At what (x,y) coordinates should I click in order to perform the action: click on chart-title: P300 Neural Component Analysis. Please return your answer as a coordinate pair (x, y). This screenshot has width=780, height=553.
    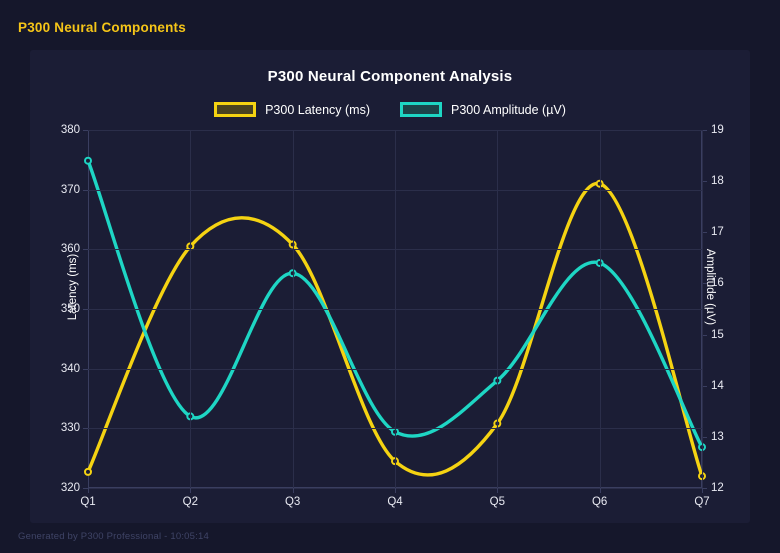
    Looking at the image, I should click on (390, 76).